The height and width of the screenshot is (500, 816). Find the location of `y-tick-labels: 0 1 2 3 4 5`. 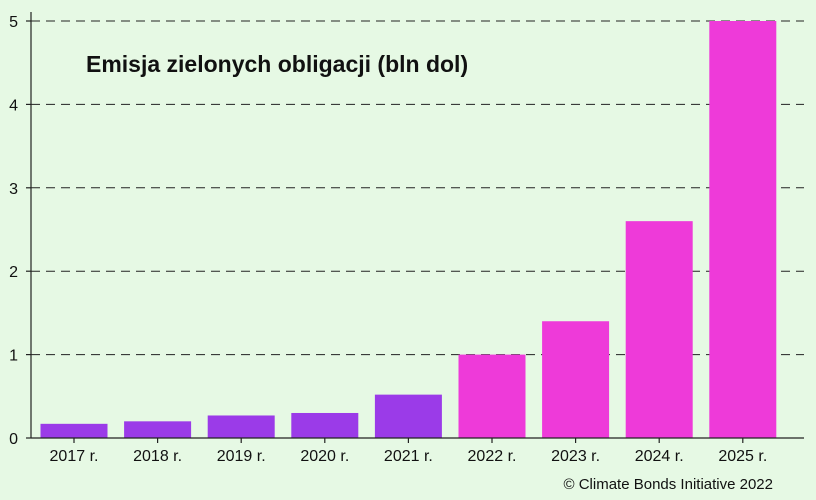

y-tick-labels: 0 1 2 3 4 5 is located at coordinates (20, 231).